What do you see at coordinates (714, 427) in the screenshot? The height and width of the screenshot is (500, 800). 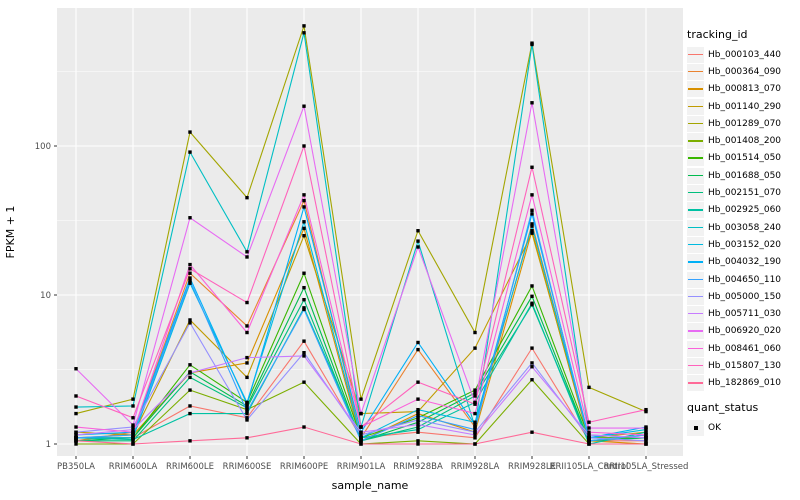 I see `legend-item-label: OK` at bounding box center [714, 427].